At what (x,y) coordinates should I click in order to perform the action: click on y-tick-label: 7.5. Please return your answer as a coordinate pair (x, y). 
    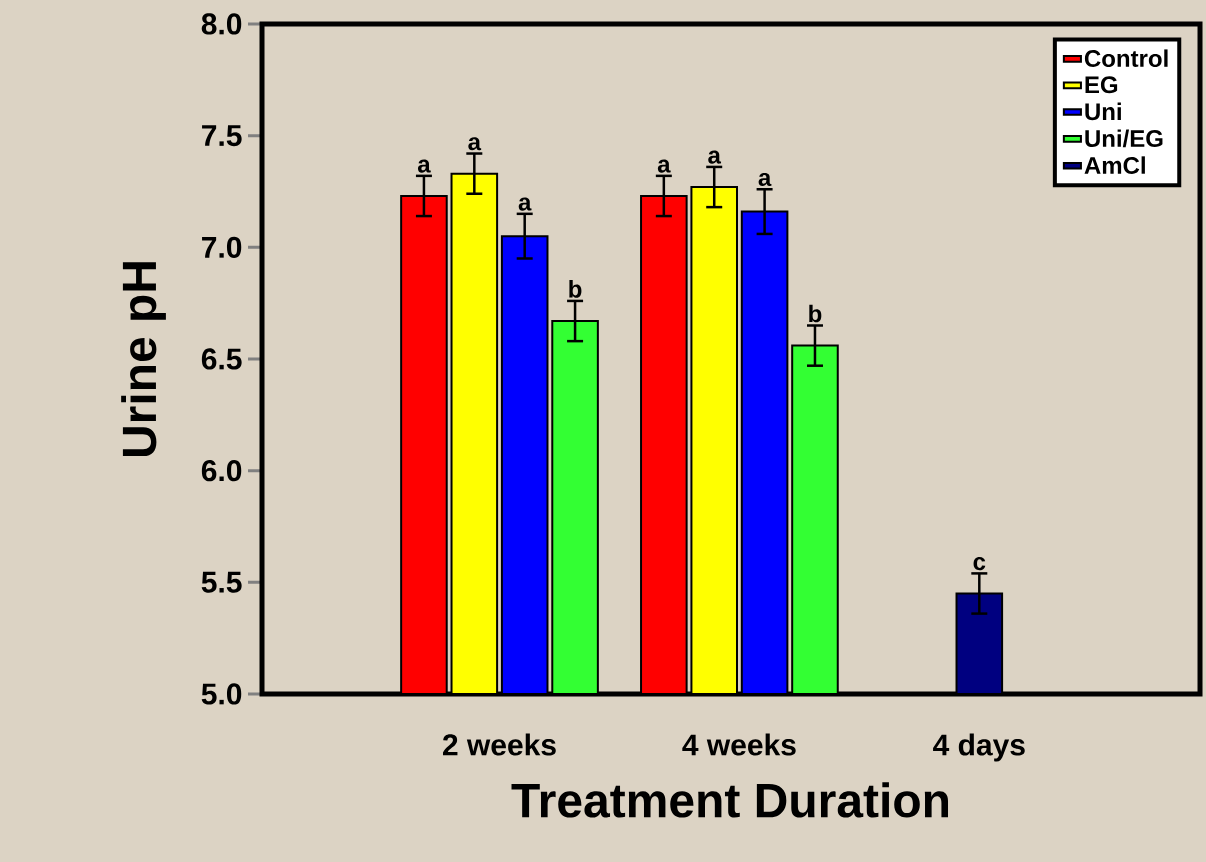
    Looking at the image, I should click on (222, 136).